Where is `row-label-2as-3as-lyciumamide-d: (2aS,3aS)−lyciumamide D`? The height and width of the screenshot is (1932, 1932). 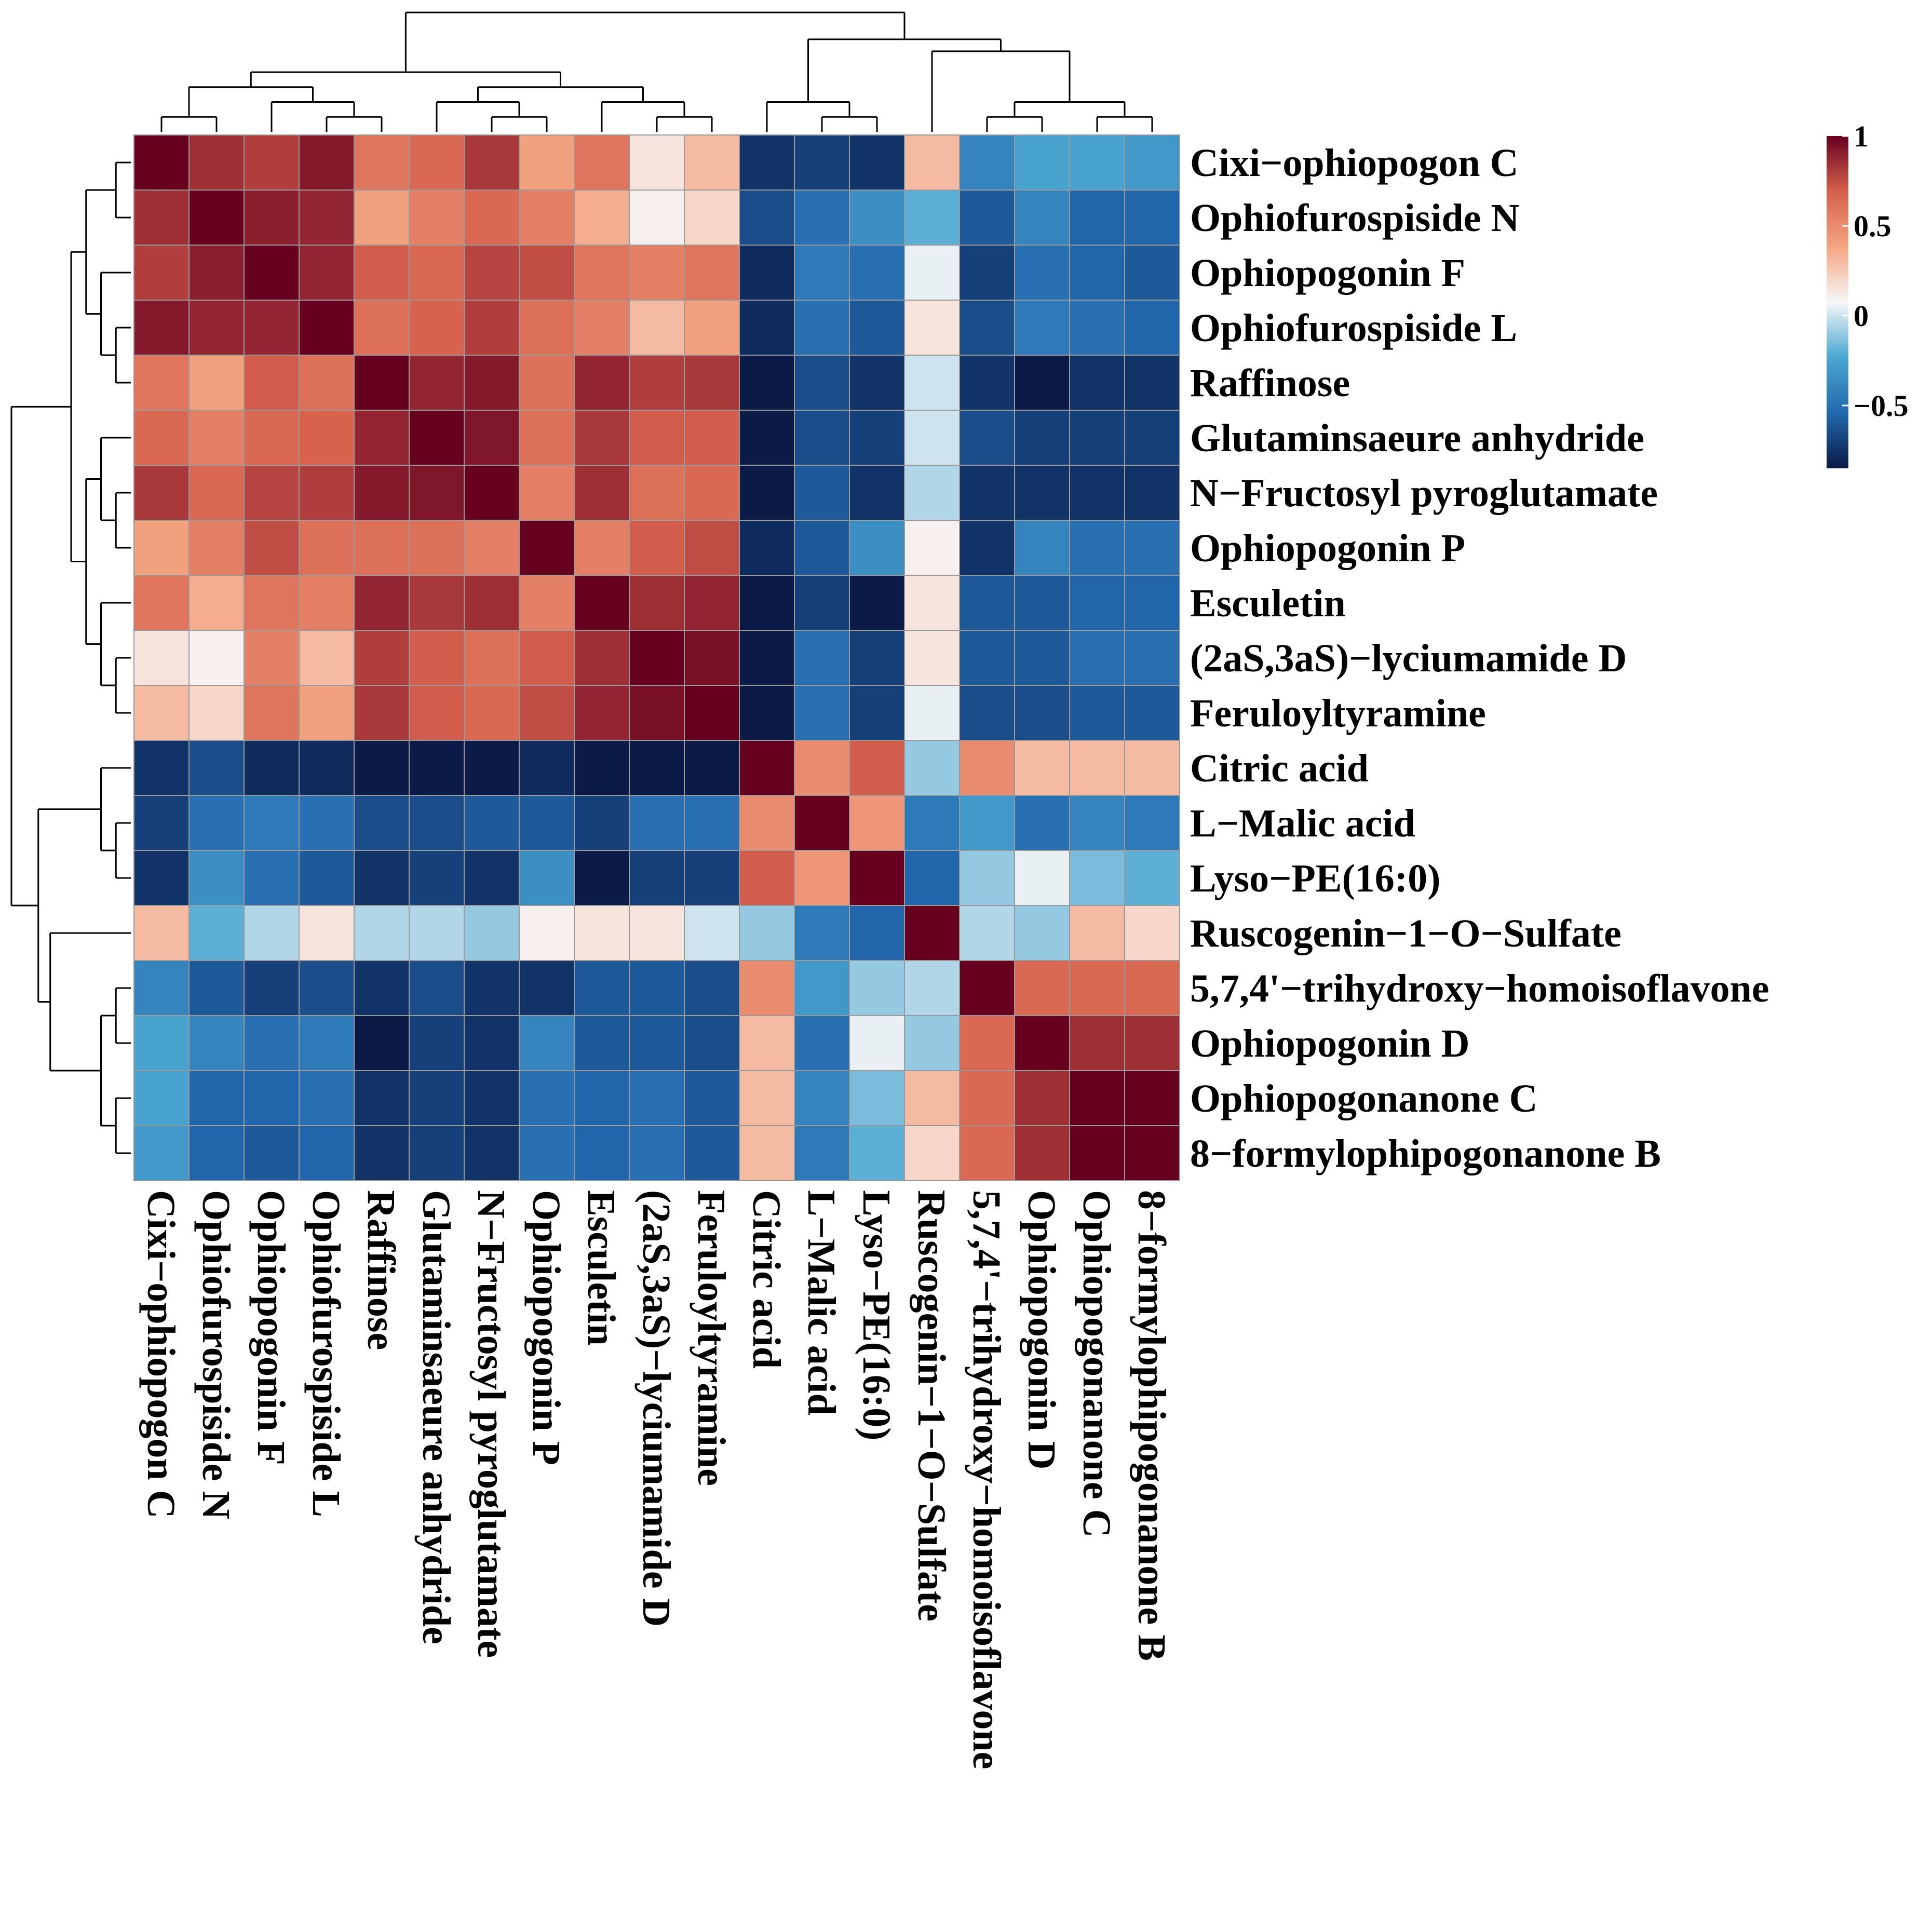
row-label-2as-3as-lyciumamide-d: (2aS,3aS)−lyciumamide D is located at coordinates (1408, 658).